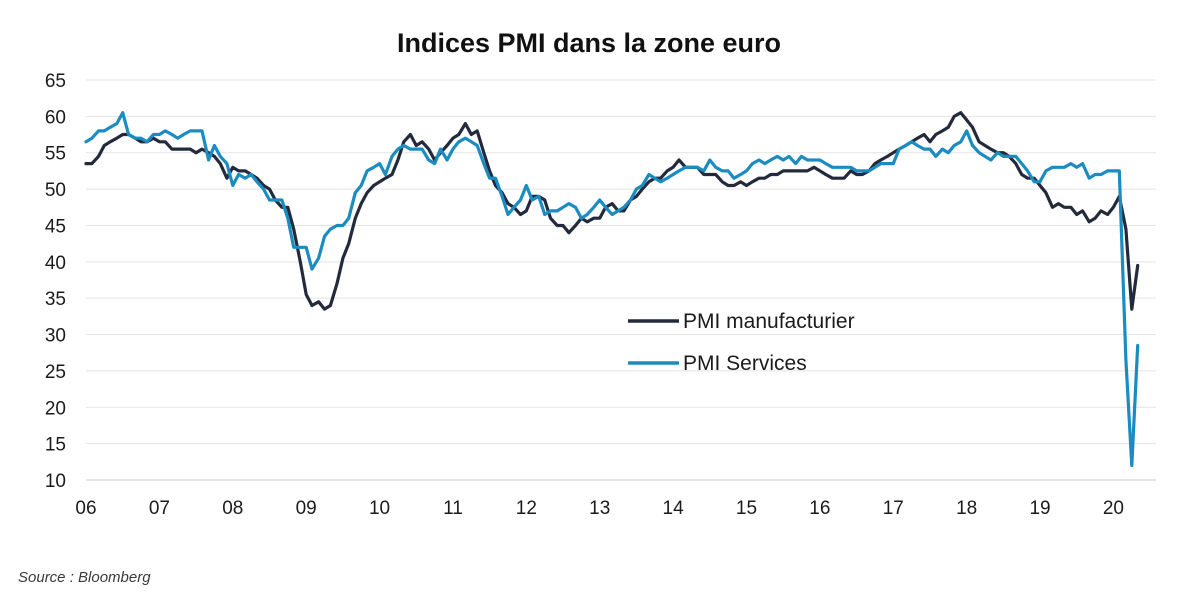 The image size is (1179, 599). What do you see at coordinates (55, 117) in the screenshot?
I see `y-tick-label: 60` at bounding box center [55, 117].